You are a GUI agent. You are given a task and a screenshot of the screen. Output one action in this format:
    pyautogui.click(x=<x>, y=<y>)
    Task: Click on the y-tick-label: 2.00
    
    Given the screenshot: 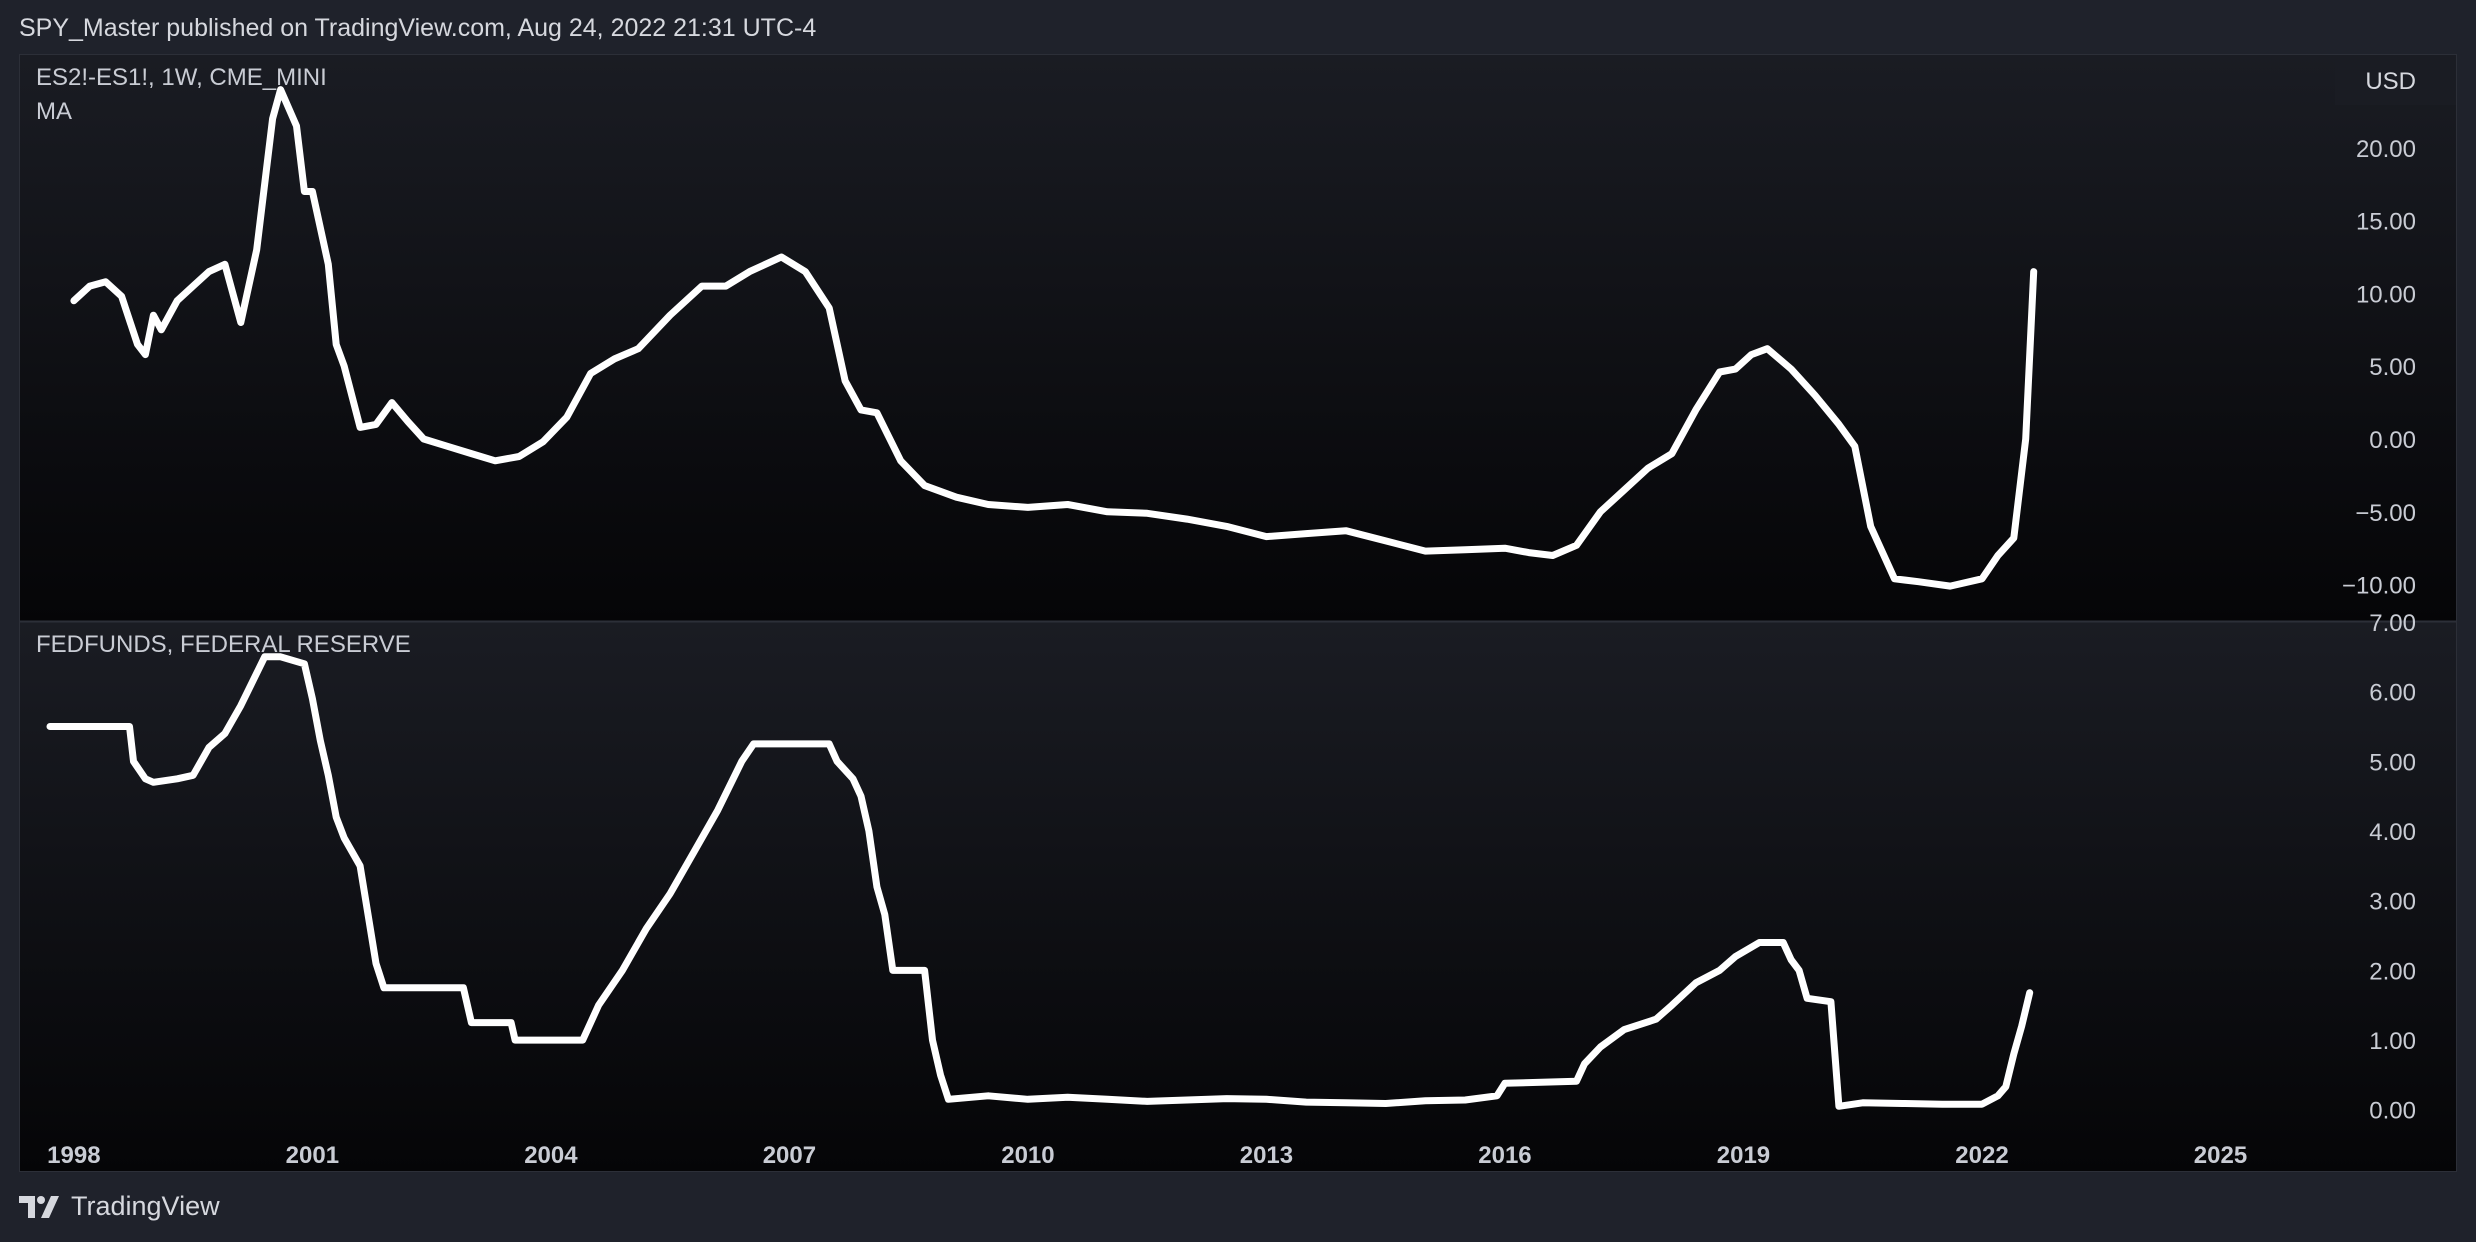 What is the action you would take?
    pyautogui.click(x=2392, y=971)
    